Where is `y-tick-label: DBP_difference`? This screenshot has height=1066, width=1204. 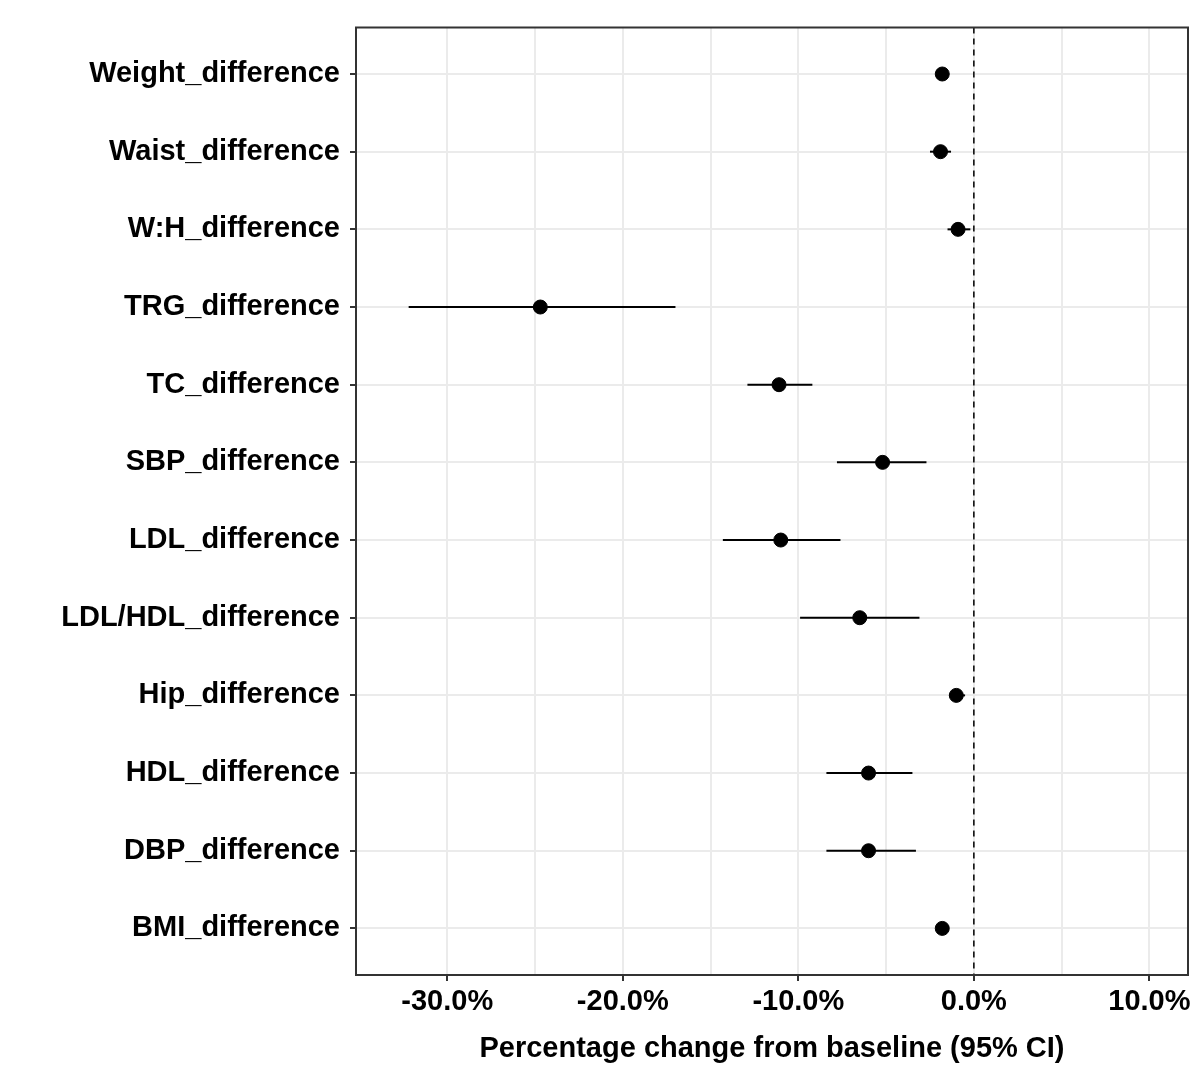 y-tick-label: DBP_difference is located at coordinates (232, 848).